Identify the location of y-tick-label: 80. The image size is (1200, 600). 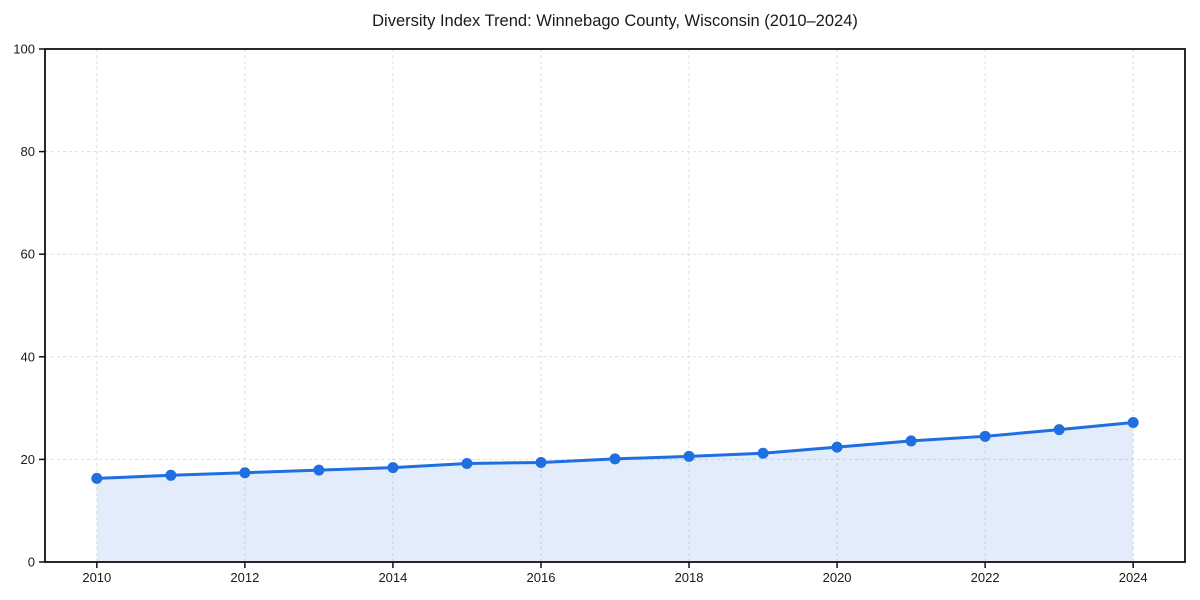
(28, 151).